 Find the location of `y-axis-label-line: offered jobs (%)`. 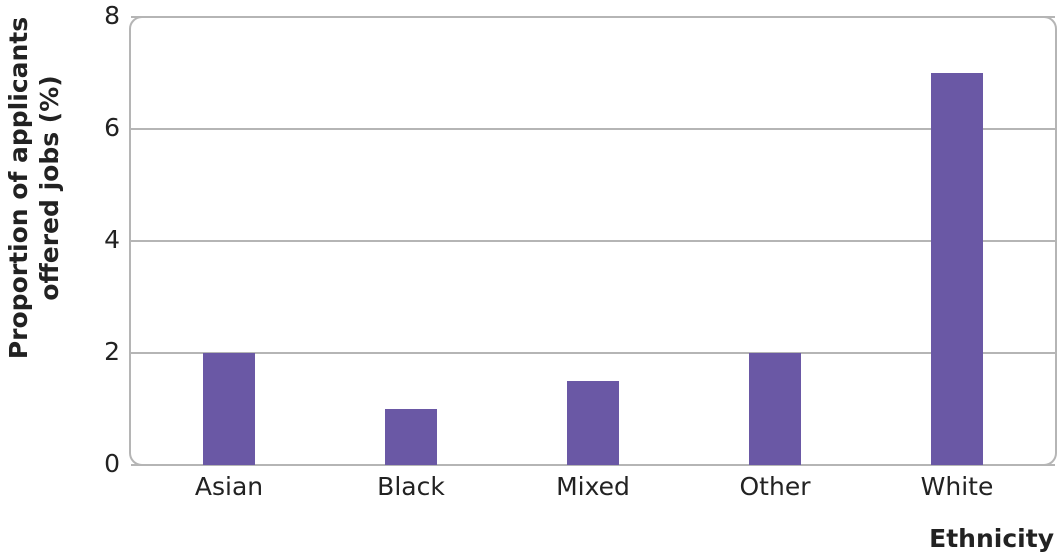

y-axis-label-line: offered jobs (%) is located at coordinates (49, 187).